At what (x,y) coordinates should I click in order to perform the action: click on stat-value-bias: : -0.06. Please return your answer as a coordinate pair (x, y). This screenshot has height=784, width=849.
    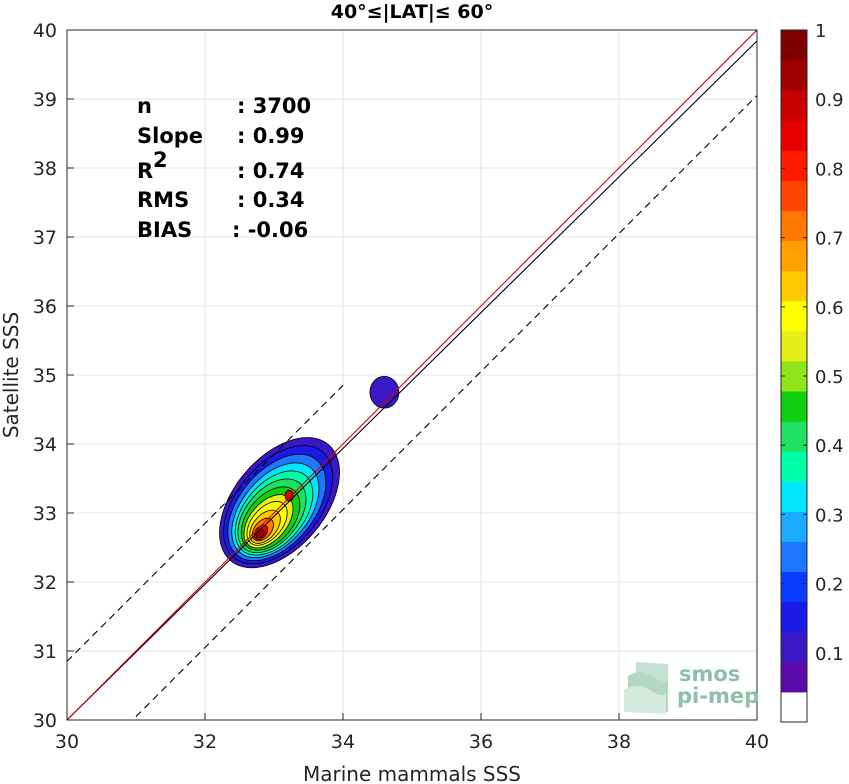
    Looking at the image, I should click on (270, 230).